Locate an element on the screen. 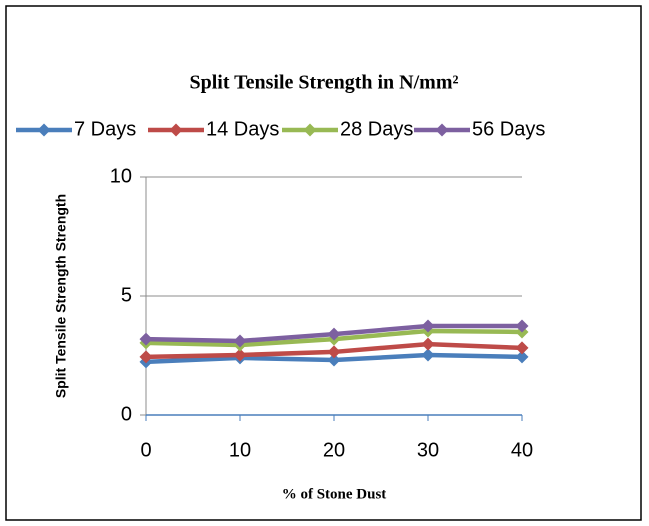 This screenshot has width=649, height=526. y-tick-label: 0 is located at coordinates (126, 414).